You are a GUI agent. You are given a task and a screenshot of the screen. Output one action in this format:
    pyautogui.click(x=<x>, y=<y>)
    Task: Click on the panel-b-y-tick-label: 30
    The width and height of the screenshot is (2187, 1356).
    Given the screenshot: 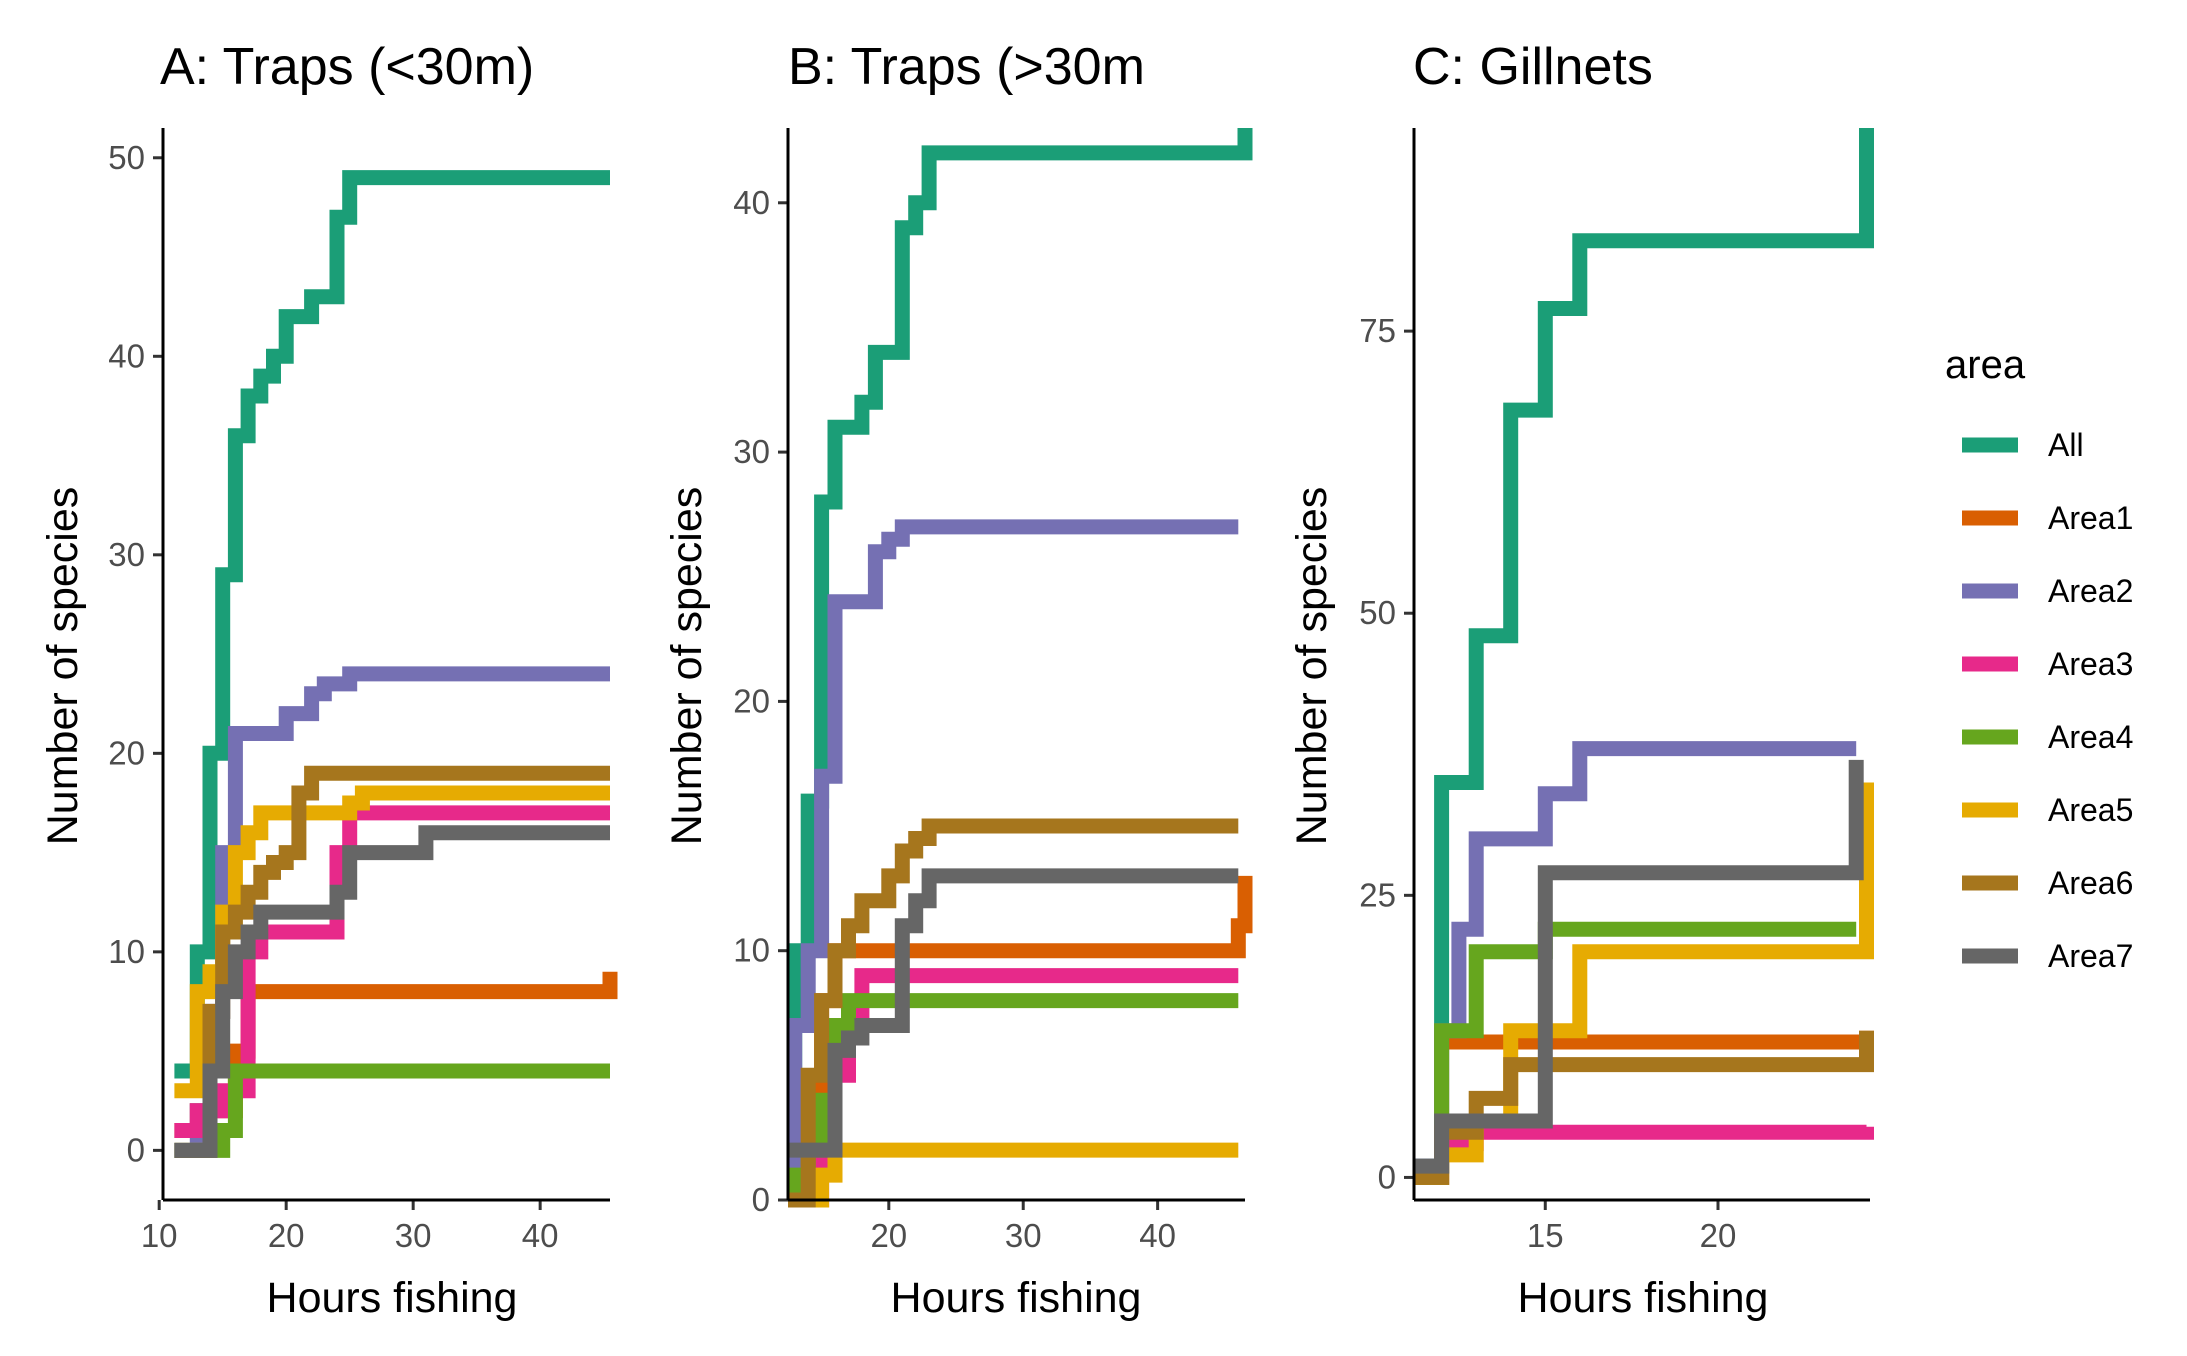 What is the action you would take?
    pyautogui.click(x=751, y=451)
    